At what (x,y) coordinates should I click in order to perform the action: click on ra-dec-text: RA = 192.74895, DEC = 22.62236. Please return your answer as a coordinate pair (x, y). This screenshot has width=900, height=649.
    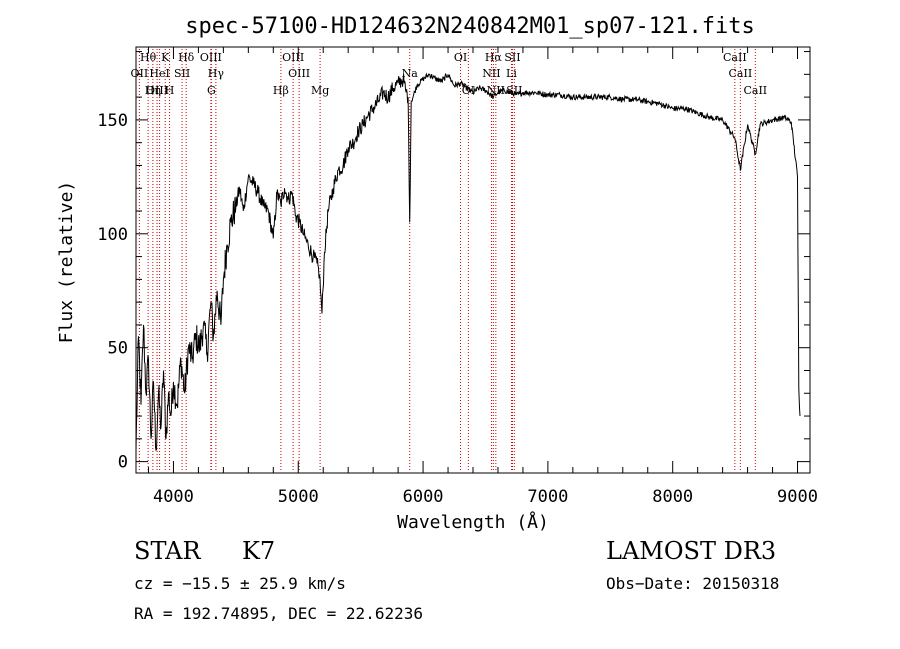
    Looking at the image, I should click on (278, 613).